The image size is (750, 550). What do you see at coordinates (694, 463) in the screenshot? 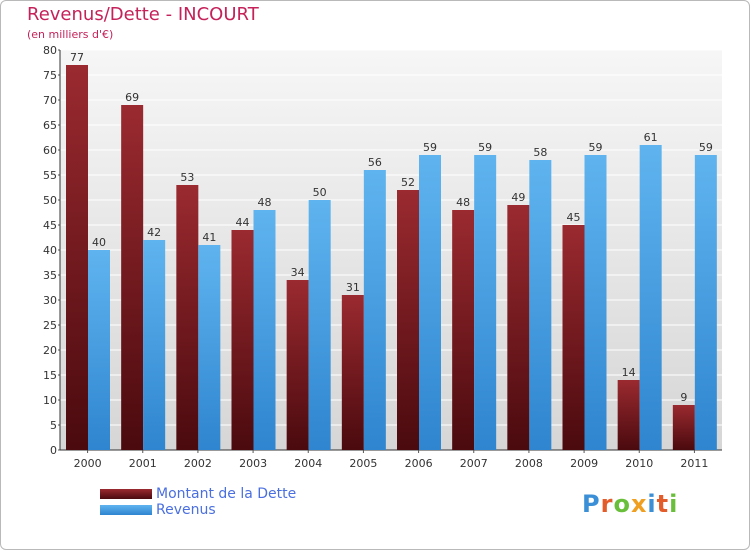
I see `x-tick-label: 2011` at bounding box center [694, 463].